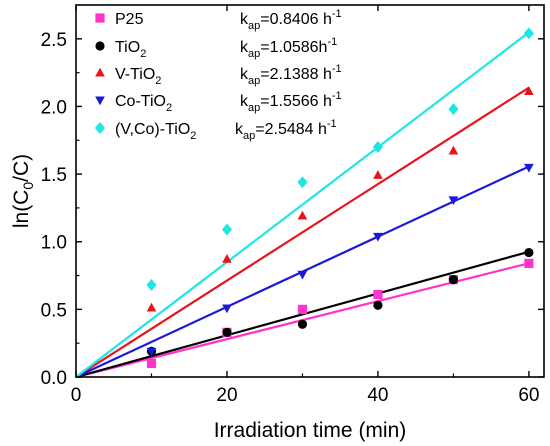 Image resolution: width=550 pixels, height=446 pixels. I want to click on legend-kap-1: kap=1.0586h-1, so click(288, 48).